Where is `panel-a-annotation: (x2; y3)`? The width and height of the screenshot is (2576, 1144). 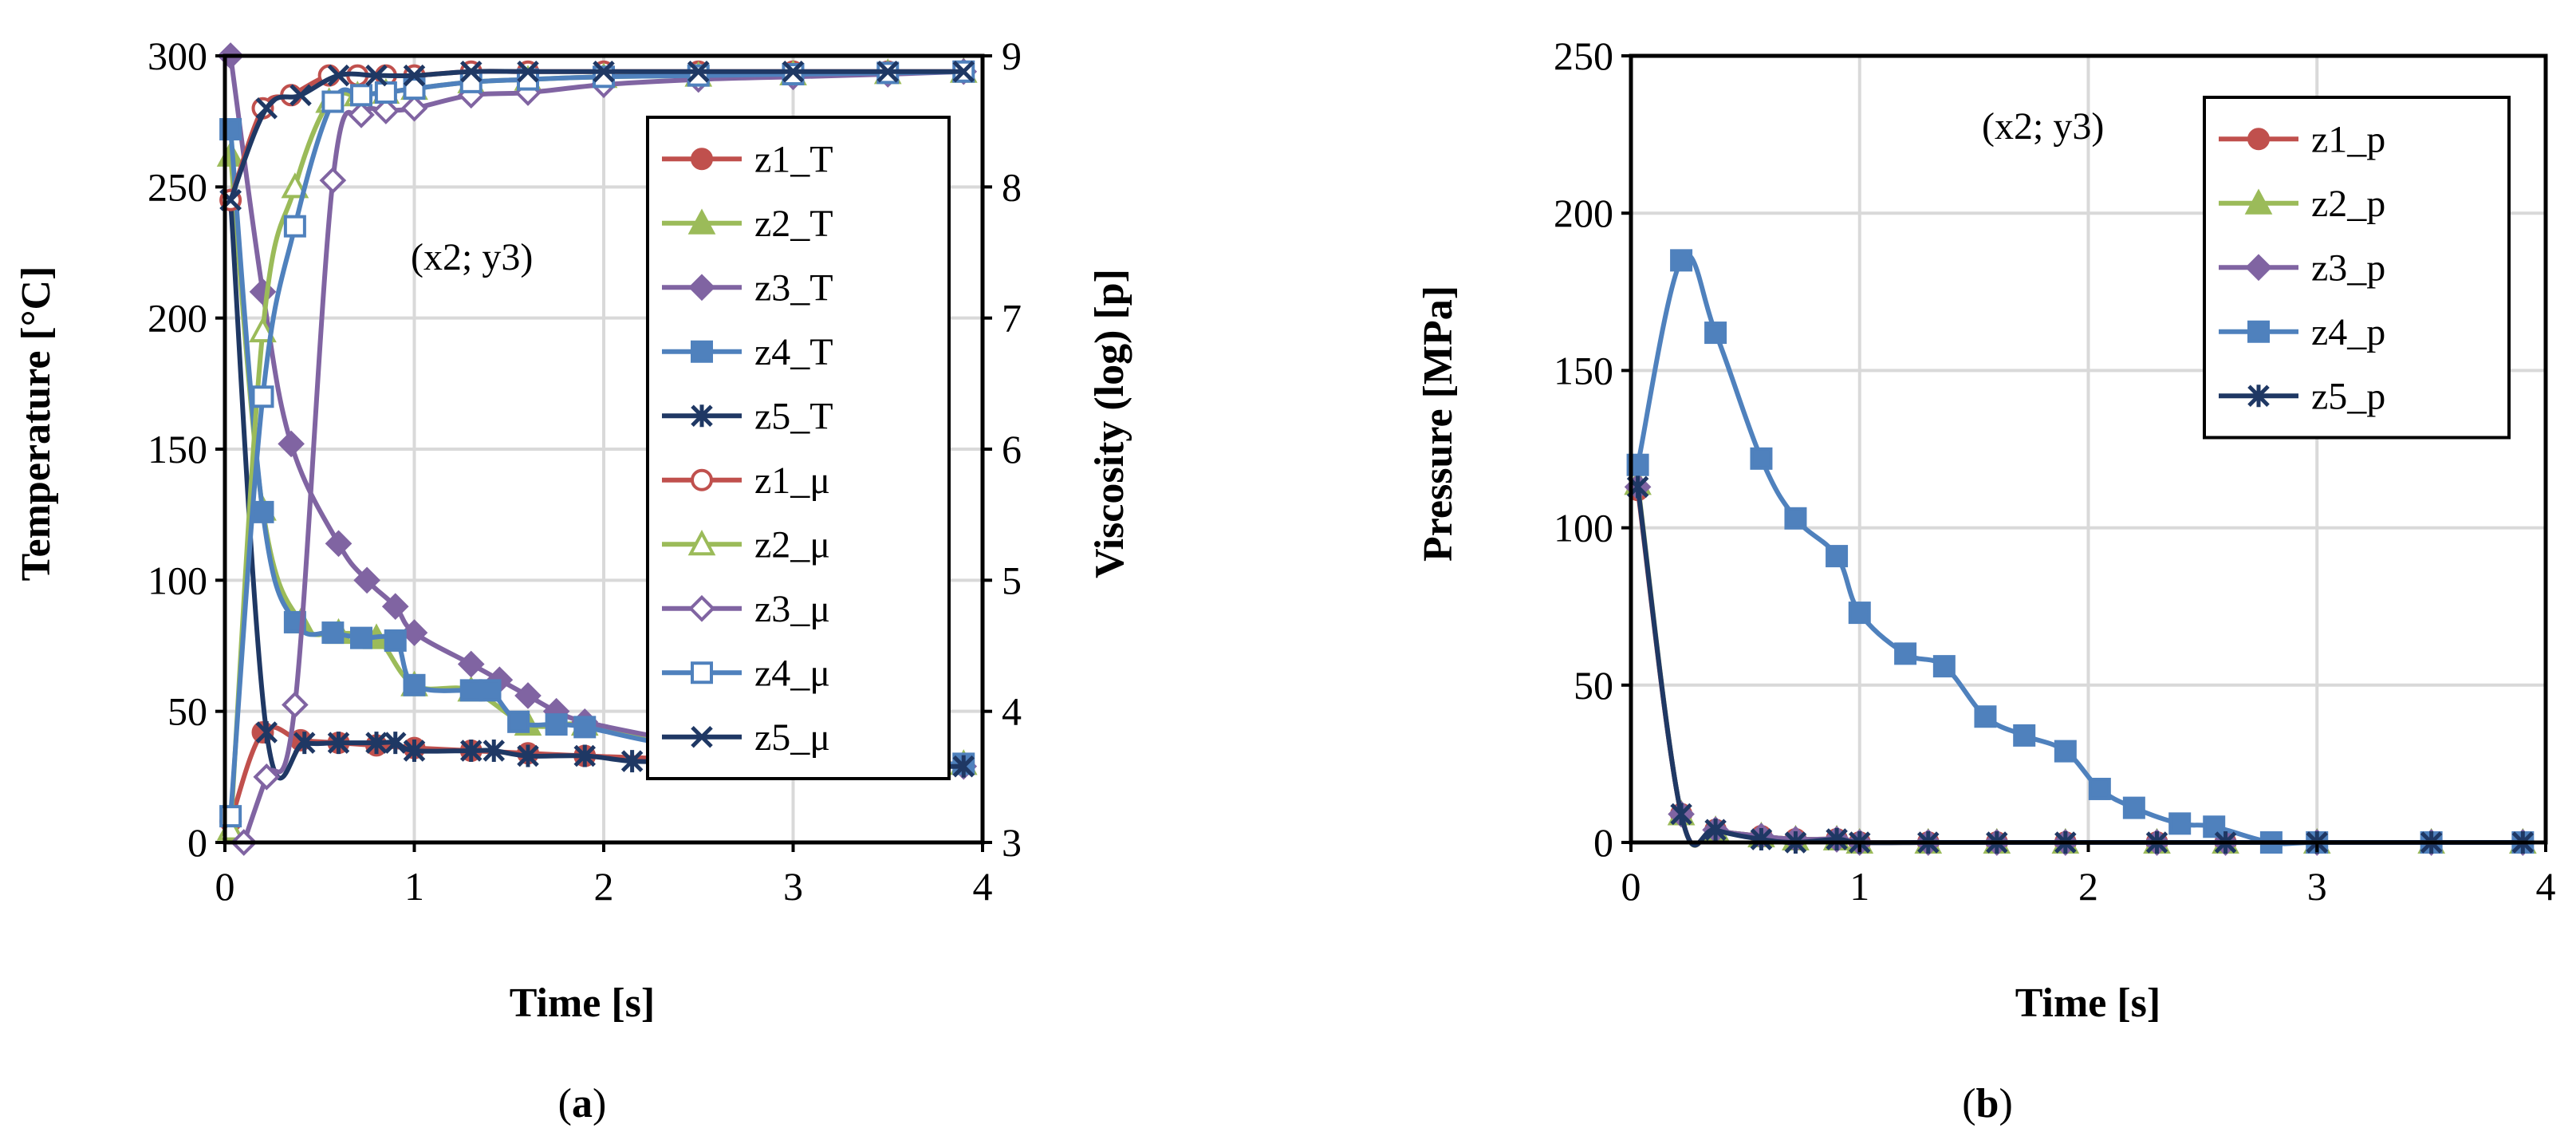 panel-a-annotation: (x2; y3) is located at coordinates (472, 257).